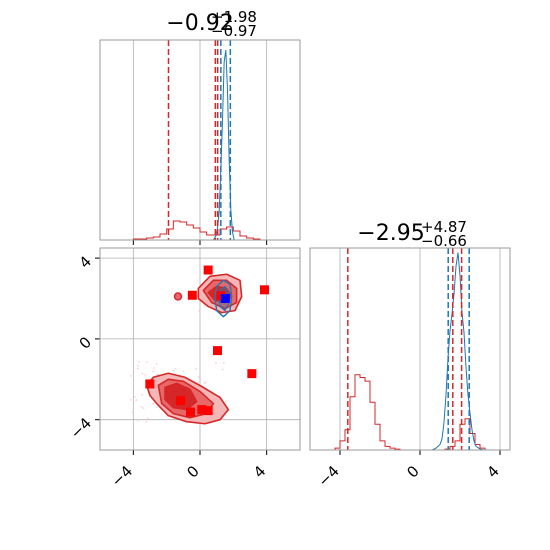 The width and height of the screenshot is (550, 550). I want to click on title-p1-main: −0.92, so click(199, 23).